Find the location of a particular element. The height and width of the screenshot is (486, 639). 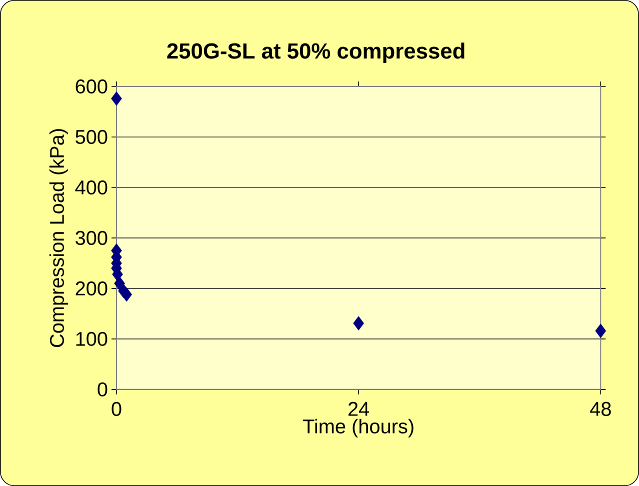

y-tick-label: 500 is located at coordinates (92, 137).